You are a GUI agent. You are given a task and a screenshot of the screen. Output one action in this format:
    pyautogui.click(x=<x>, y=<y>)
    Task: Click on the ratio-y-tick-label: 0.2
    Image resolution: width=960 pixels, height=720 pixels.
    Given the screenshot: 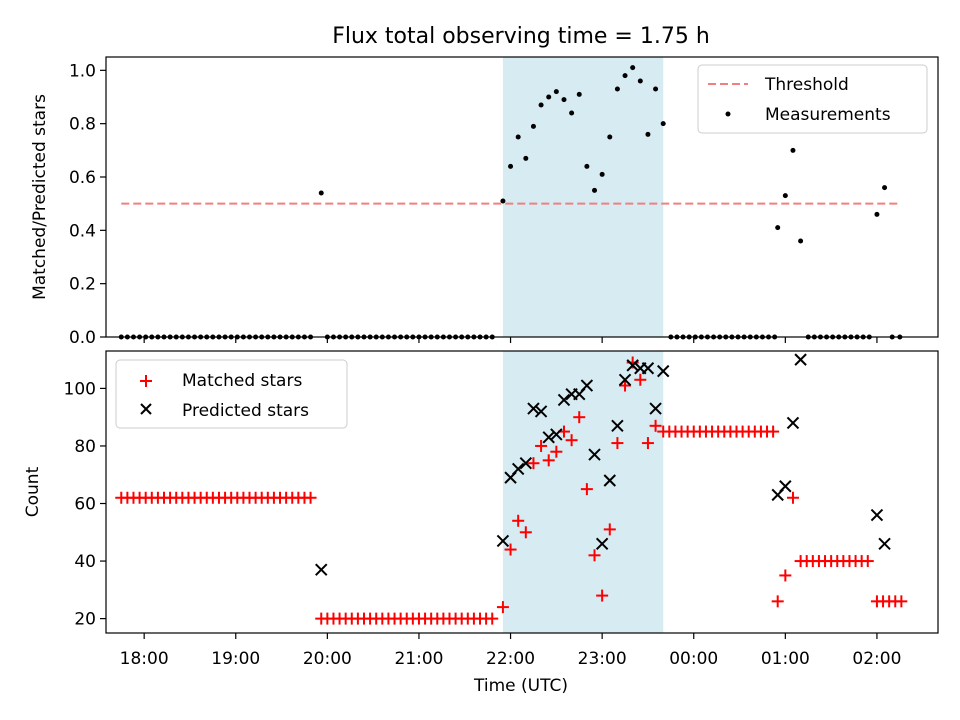 What is the action you would take?
    pyautogui.click(x=82, y=285)
    